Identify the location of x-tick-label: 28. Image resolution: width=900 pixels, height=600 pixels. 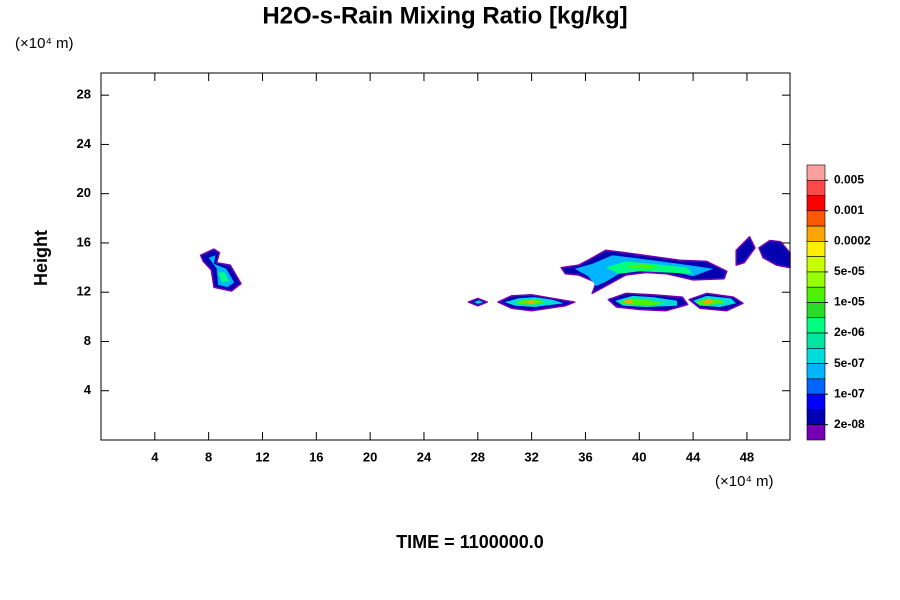
(478, 456).